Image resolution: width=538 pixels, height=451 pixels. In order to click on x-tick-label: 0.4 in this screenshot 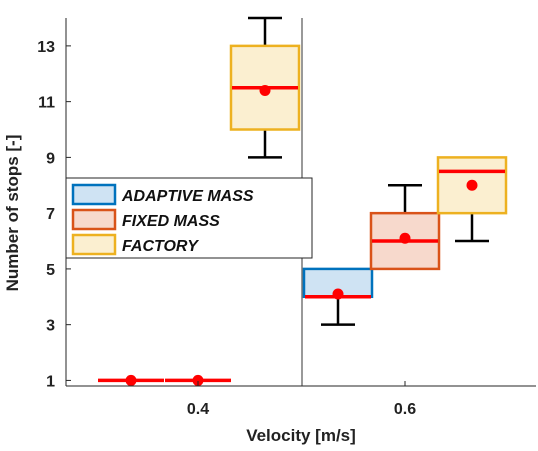, I will do `click(198, 409)`.